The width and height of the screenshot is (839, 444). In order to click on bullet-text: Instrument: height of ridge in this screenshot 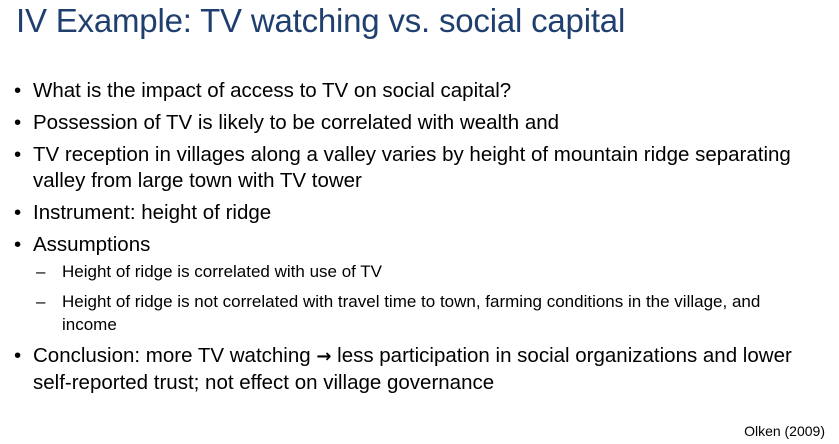, I will do `click(152, 212)`.